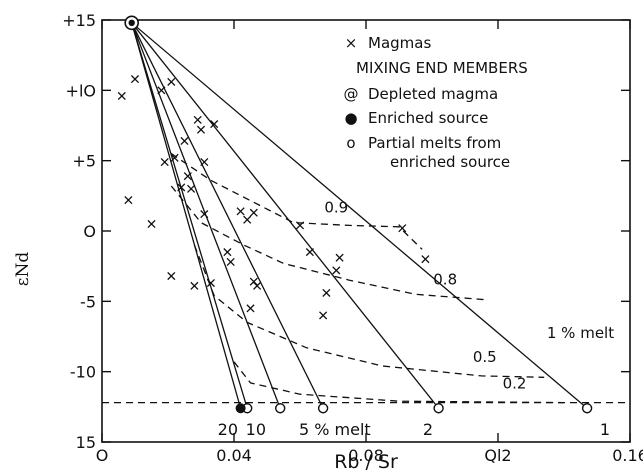 Image resolution: width=643 pixels, height=473 pixels. I want to click on y-tick-label: +lO, so click(81, 90).